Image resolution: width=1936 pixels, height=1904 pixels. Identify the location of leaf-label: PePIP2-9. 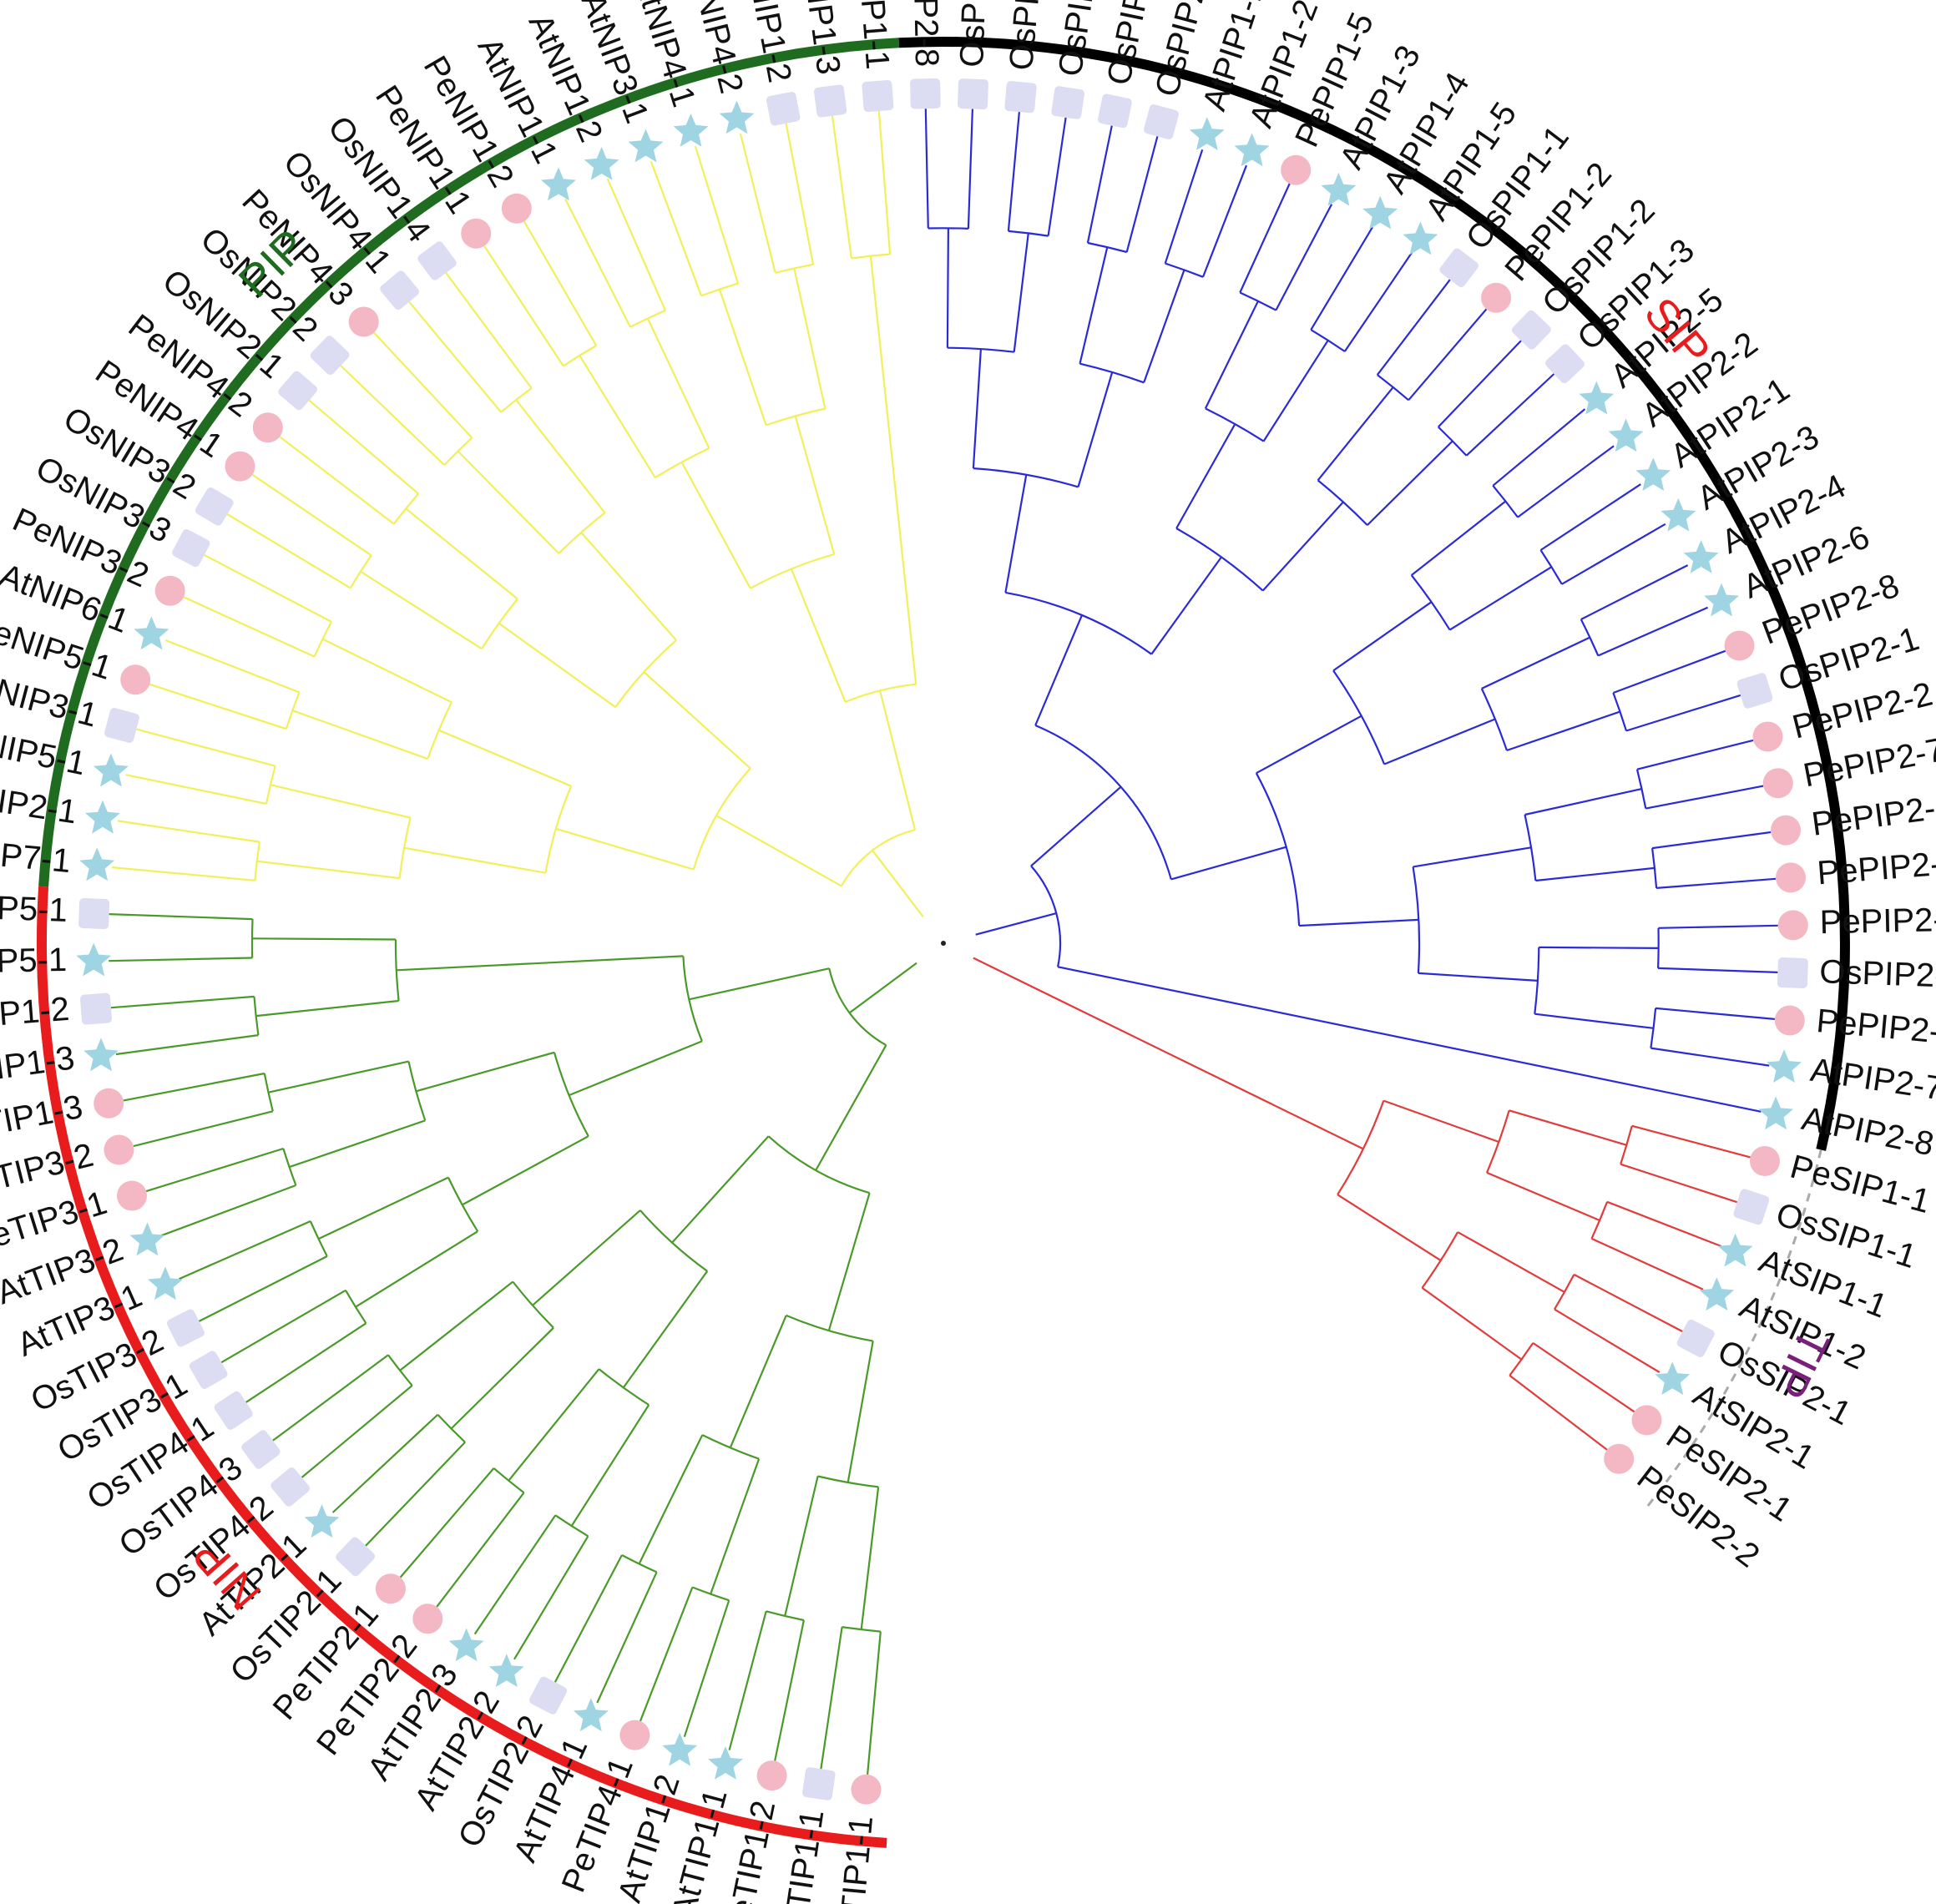
(1876, 868).